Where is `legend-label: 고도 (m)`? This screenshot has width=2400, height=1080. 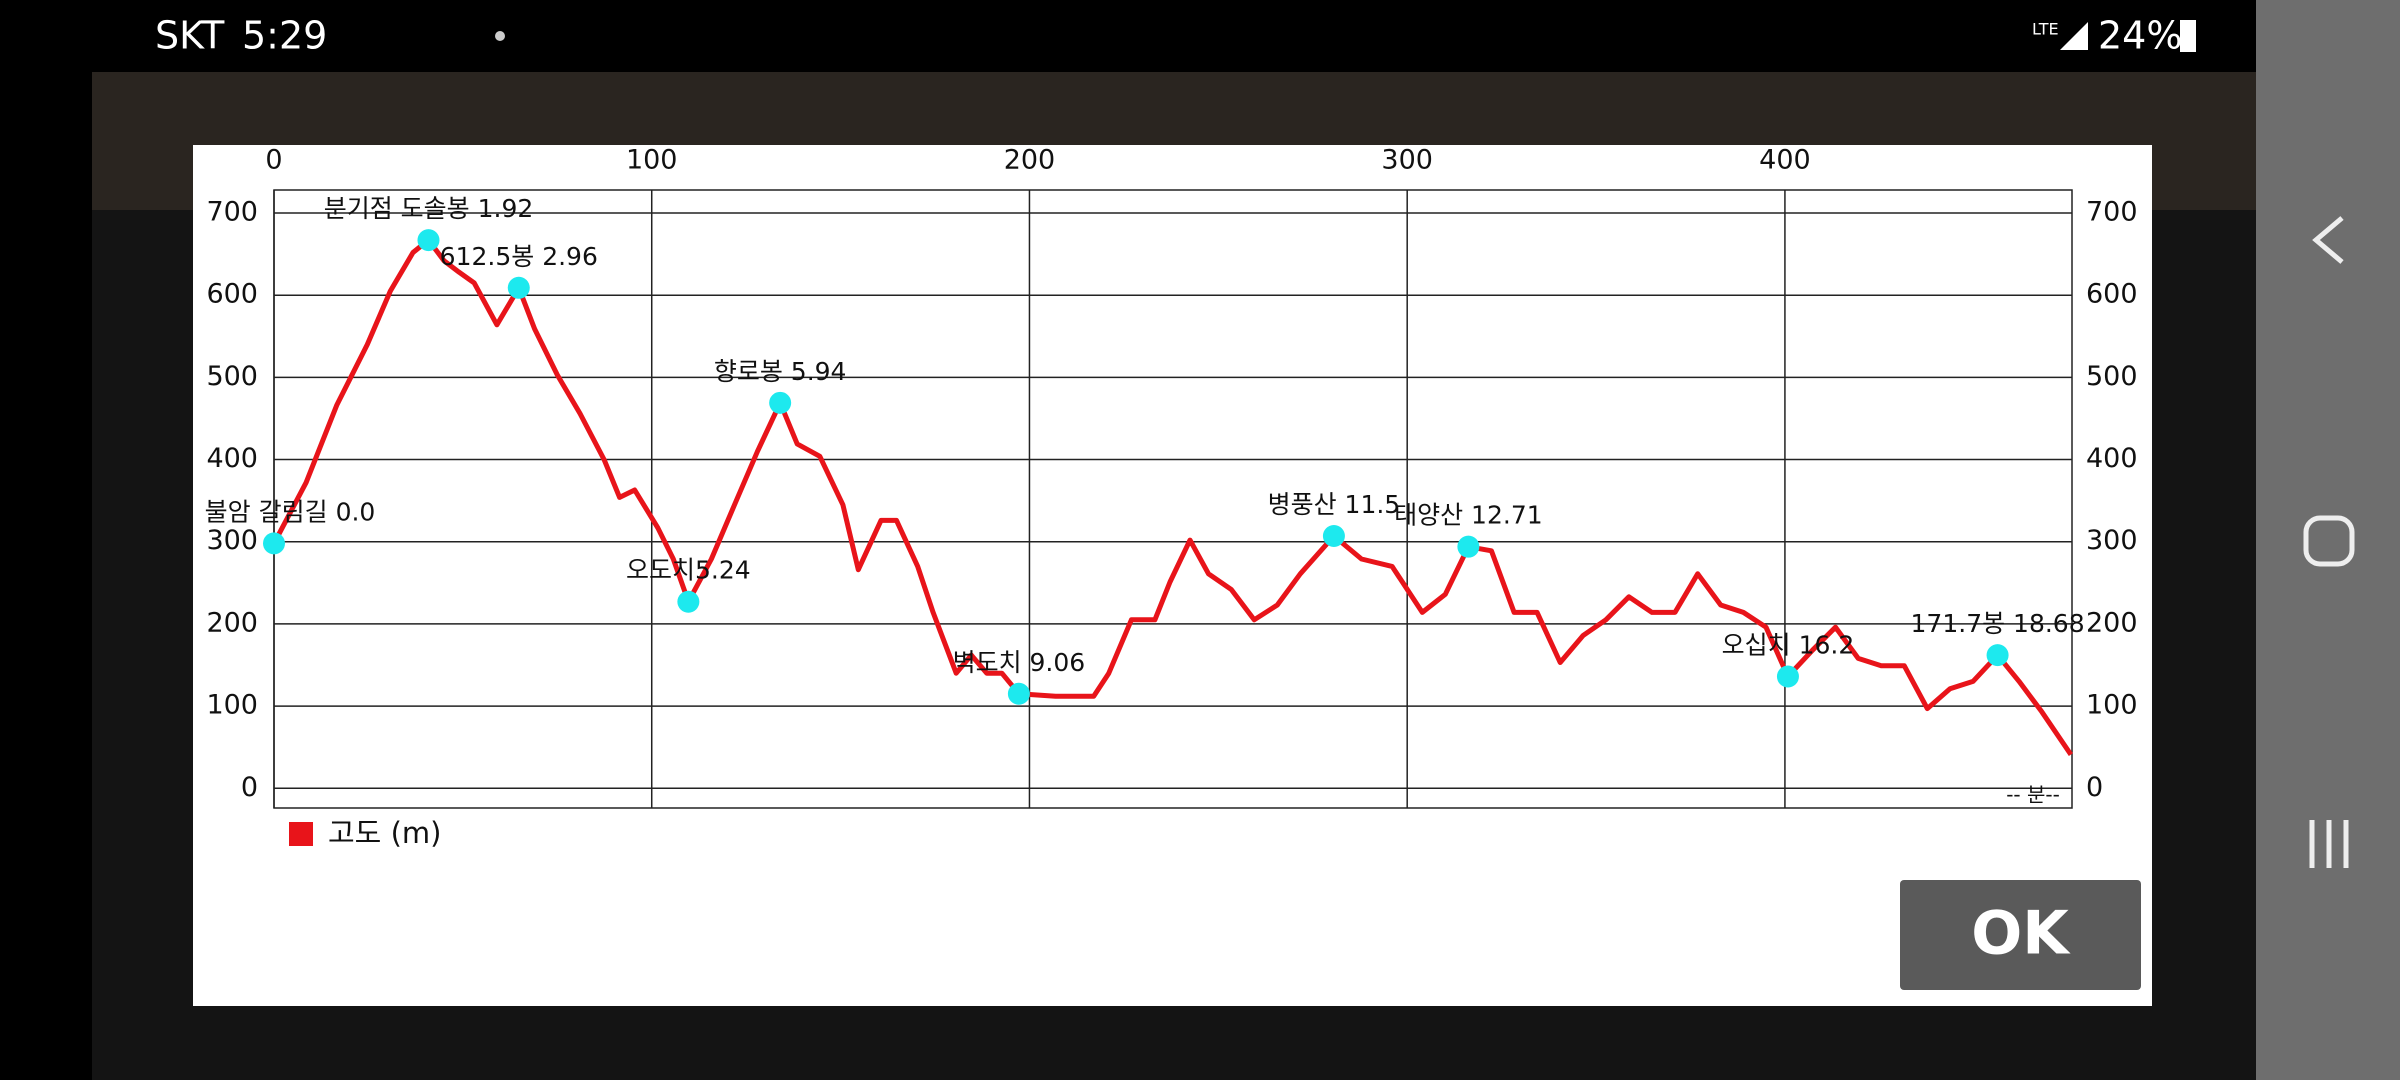 legend-label: 고도 (m) is located at coordinates (384, 833).